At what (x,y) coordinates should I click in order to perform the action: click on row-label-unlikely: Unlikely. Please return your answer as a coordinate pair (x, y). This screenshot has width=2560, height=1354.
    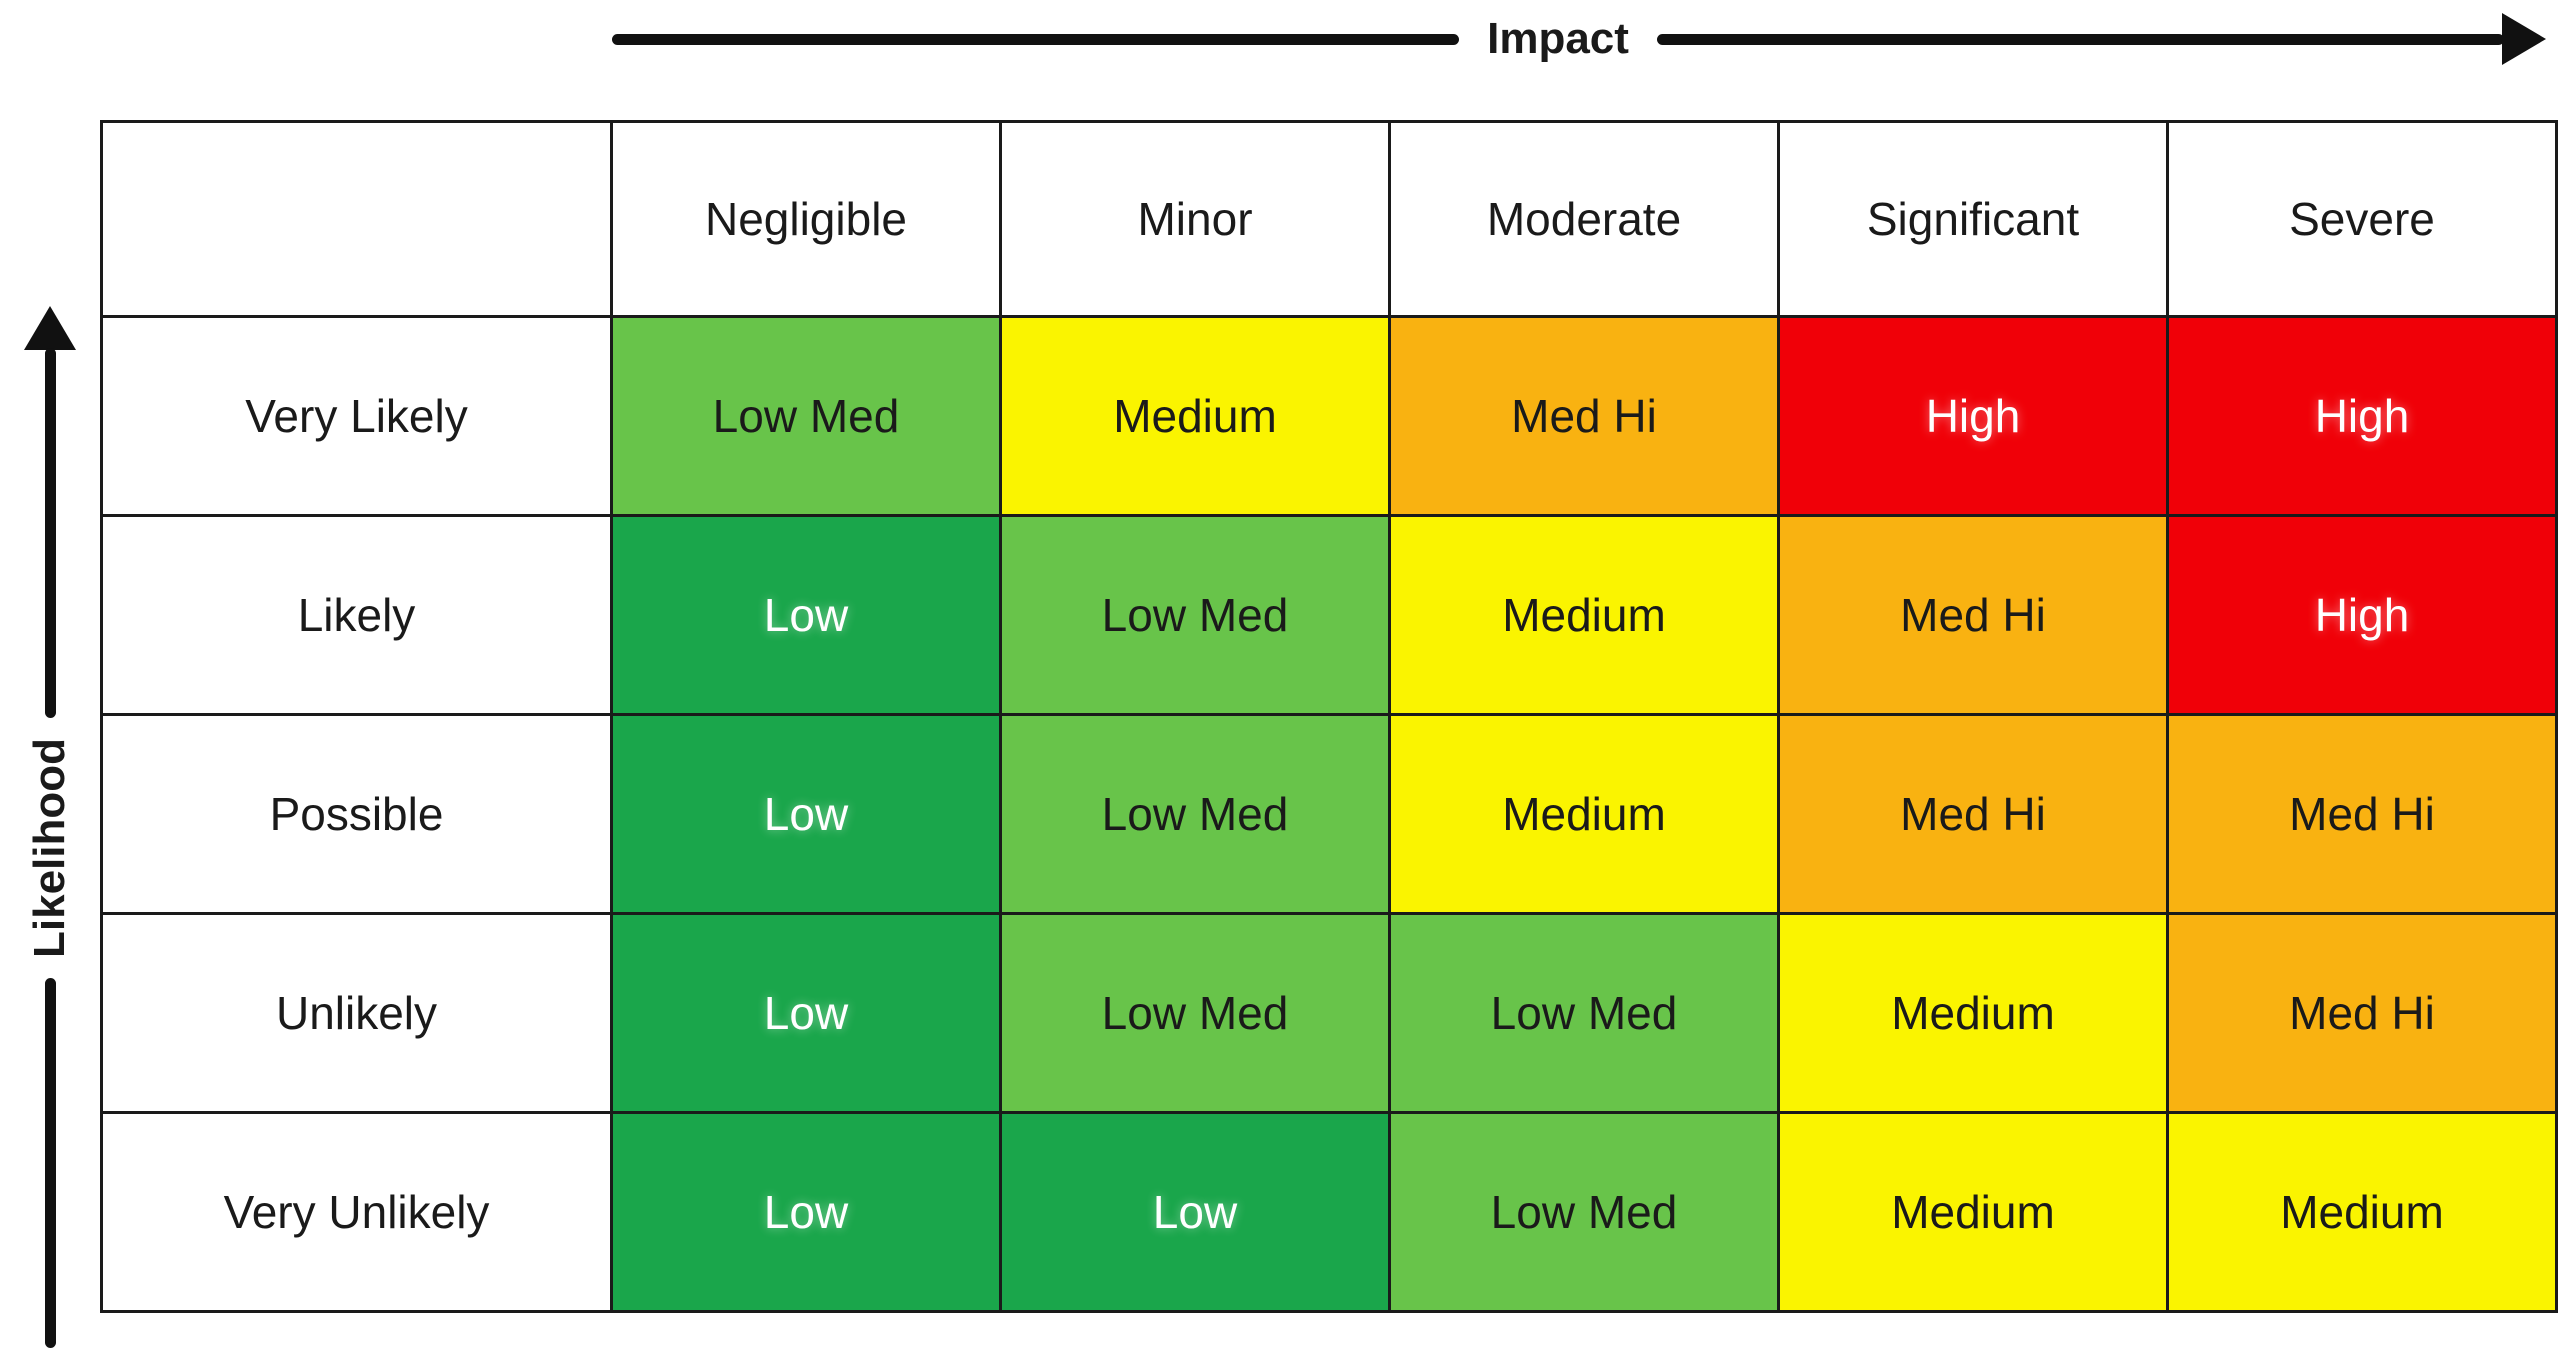
    Looking at the image, I should click on (356, 1013).